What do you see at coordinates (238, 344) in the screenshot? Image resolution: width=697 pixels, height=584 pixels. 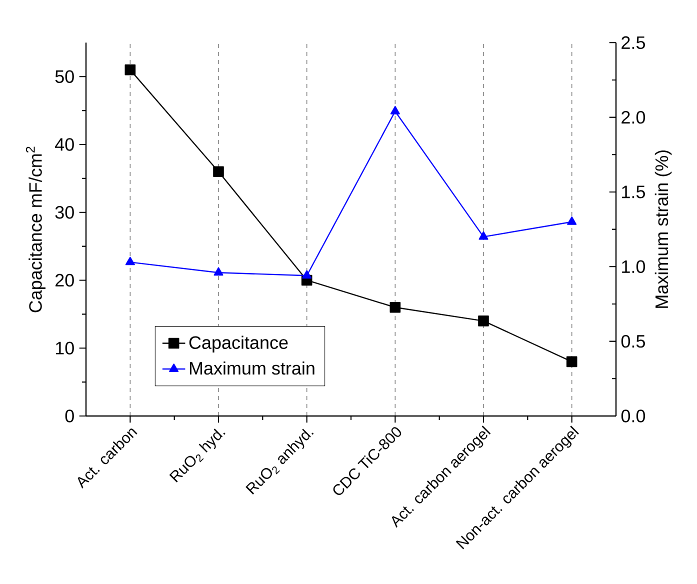 I see `legend-label: Capacitance` at bounding box center [238, 344].